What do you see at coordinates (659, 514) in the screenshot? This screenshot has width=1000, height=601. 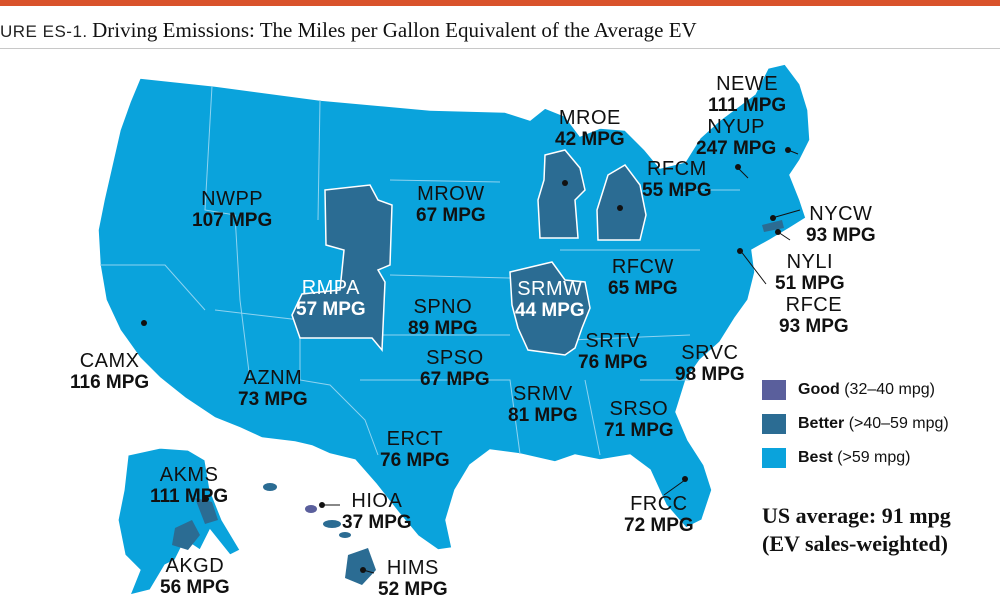 I see `region-label-frcc: FRCC 72 MPG` at bounding box center [659, 514].